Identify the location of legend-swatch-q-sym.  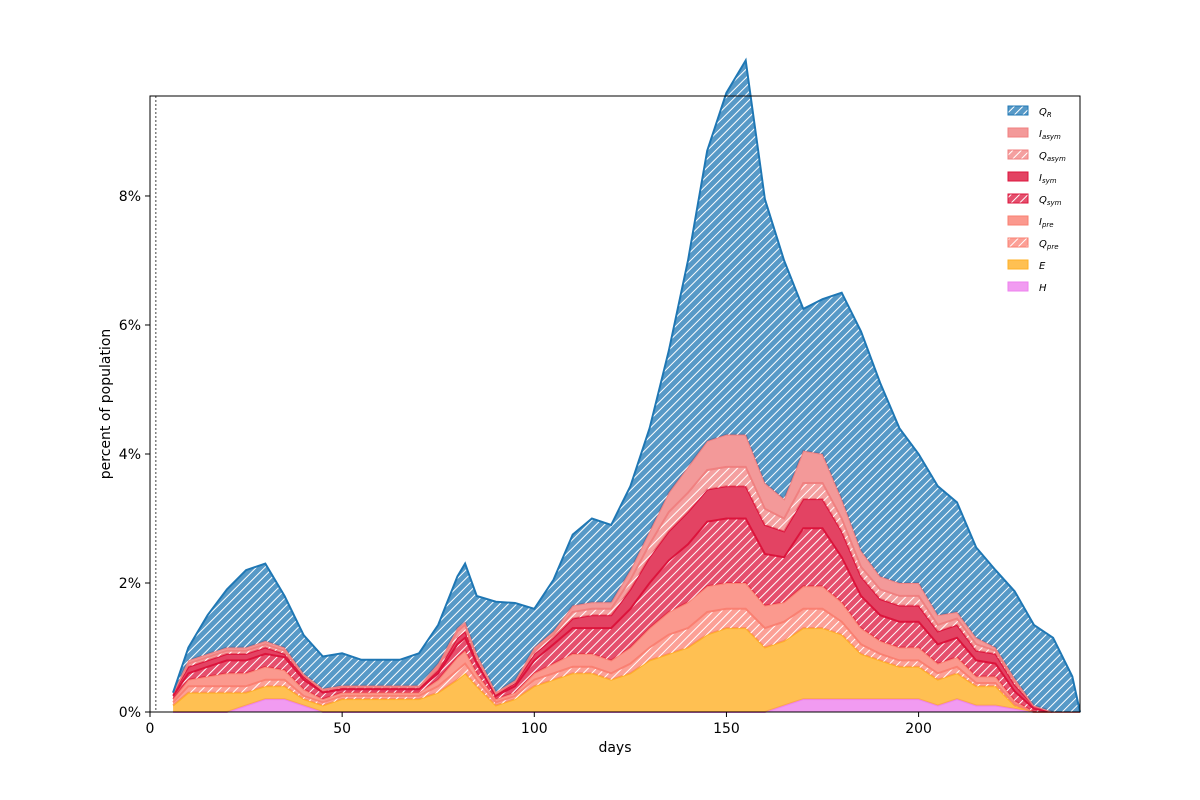
(1018, 198).